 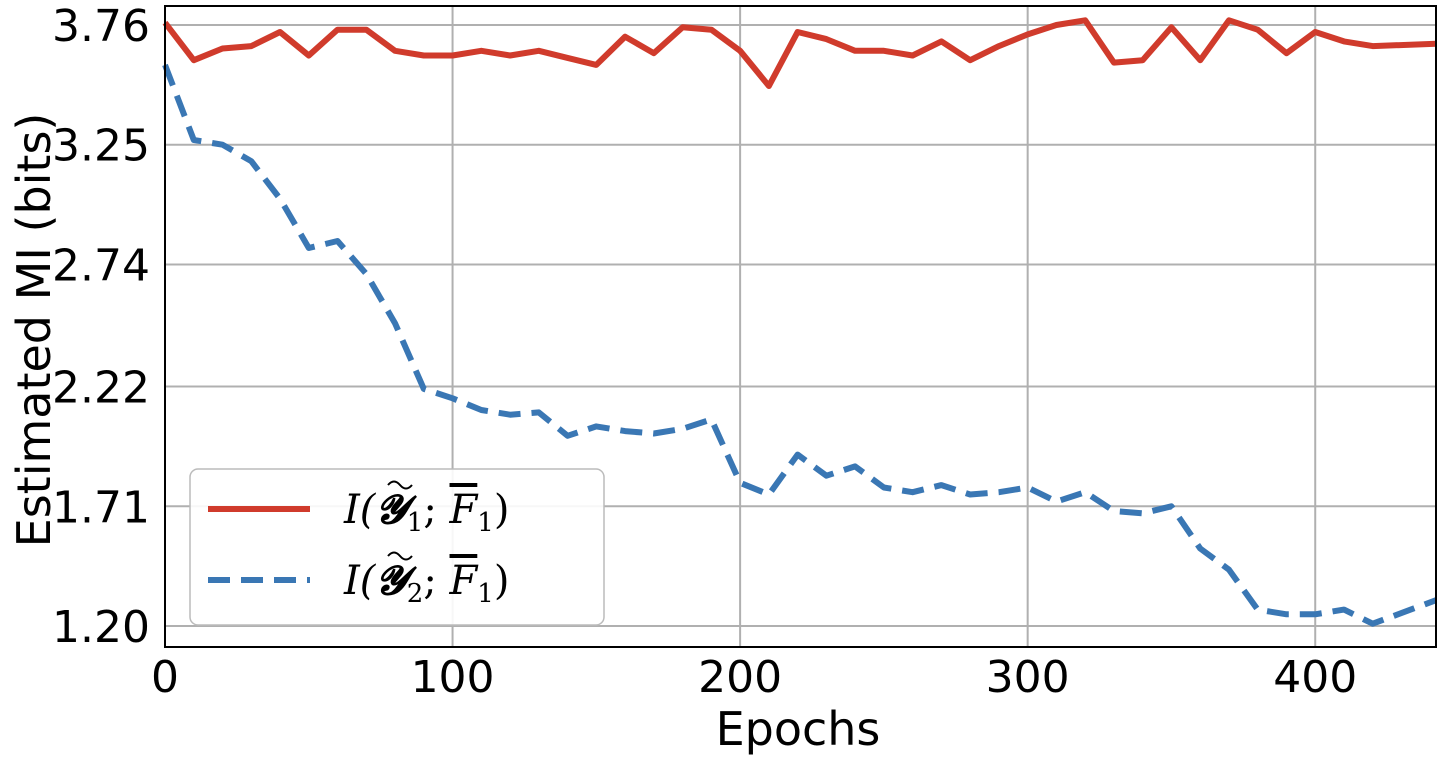 I want to click on x-axis-label: Epochs, so click(x=798, y=729).